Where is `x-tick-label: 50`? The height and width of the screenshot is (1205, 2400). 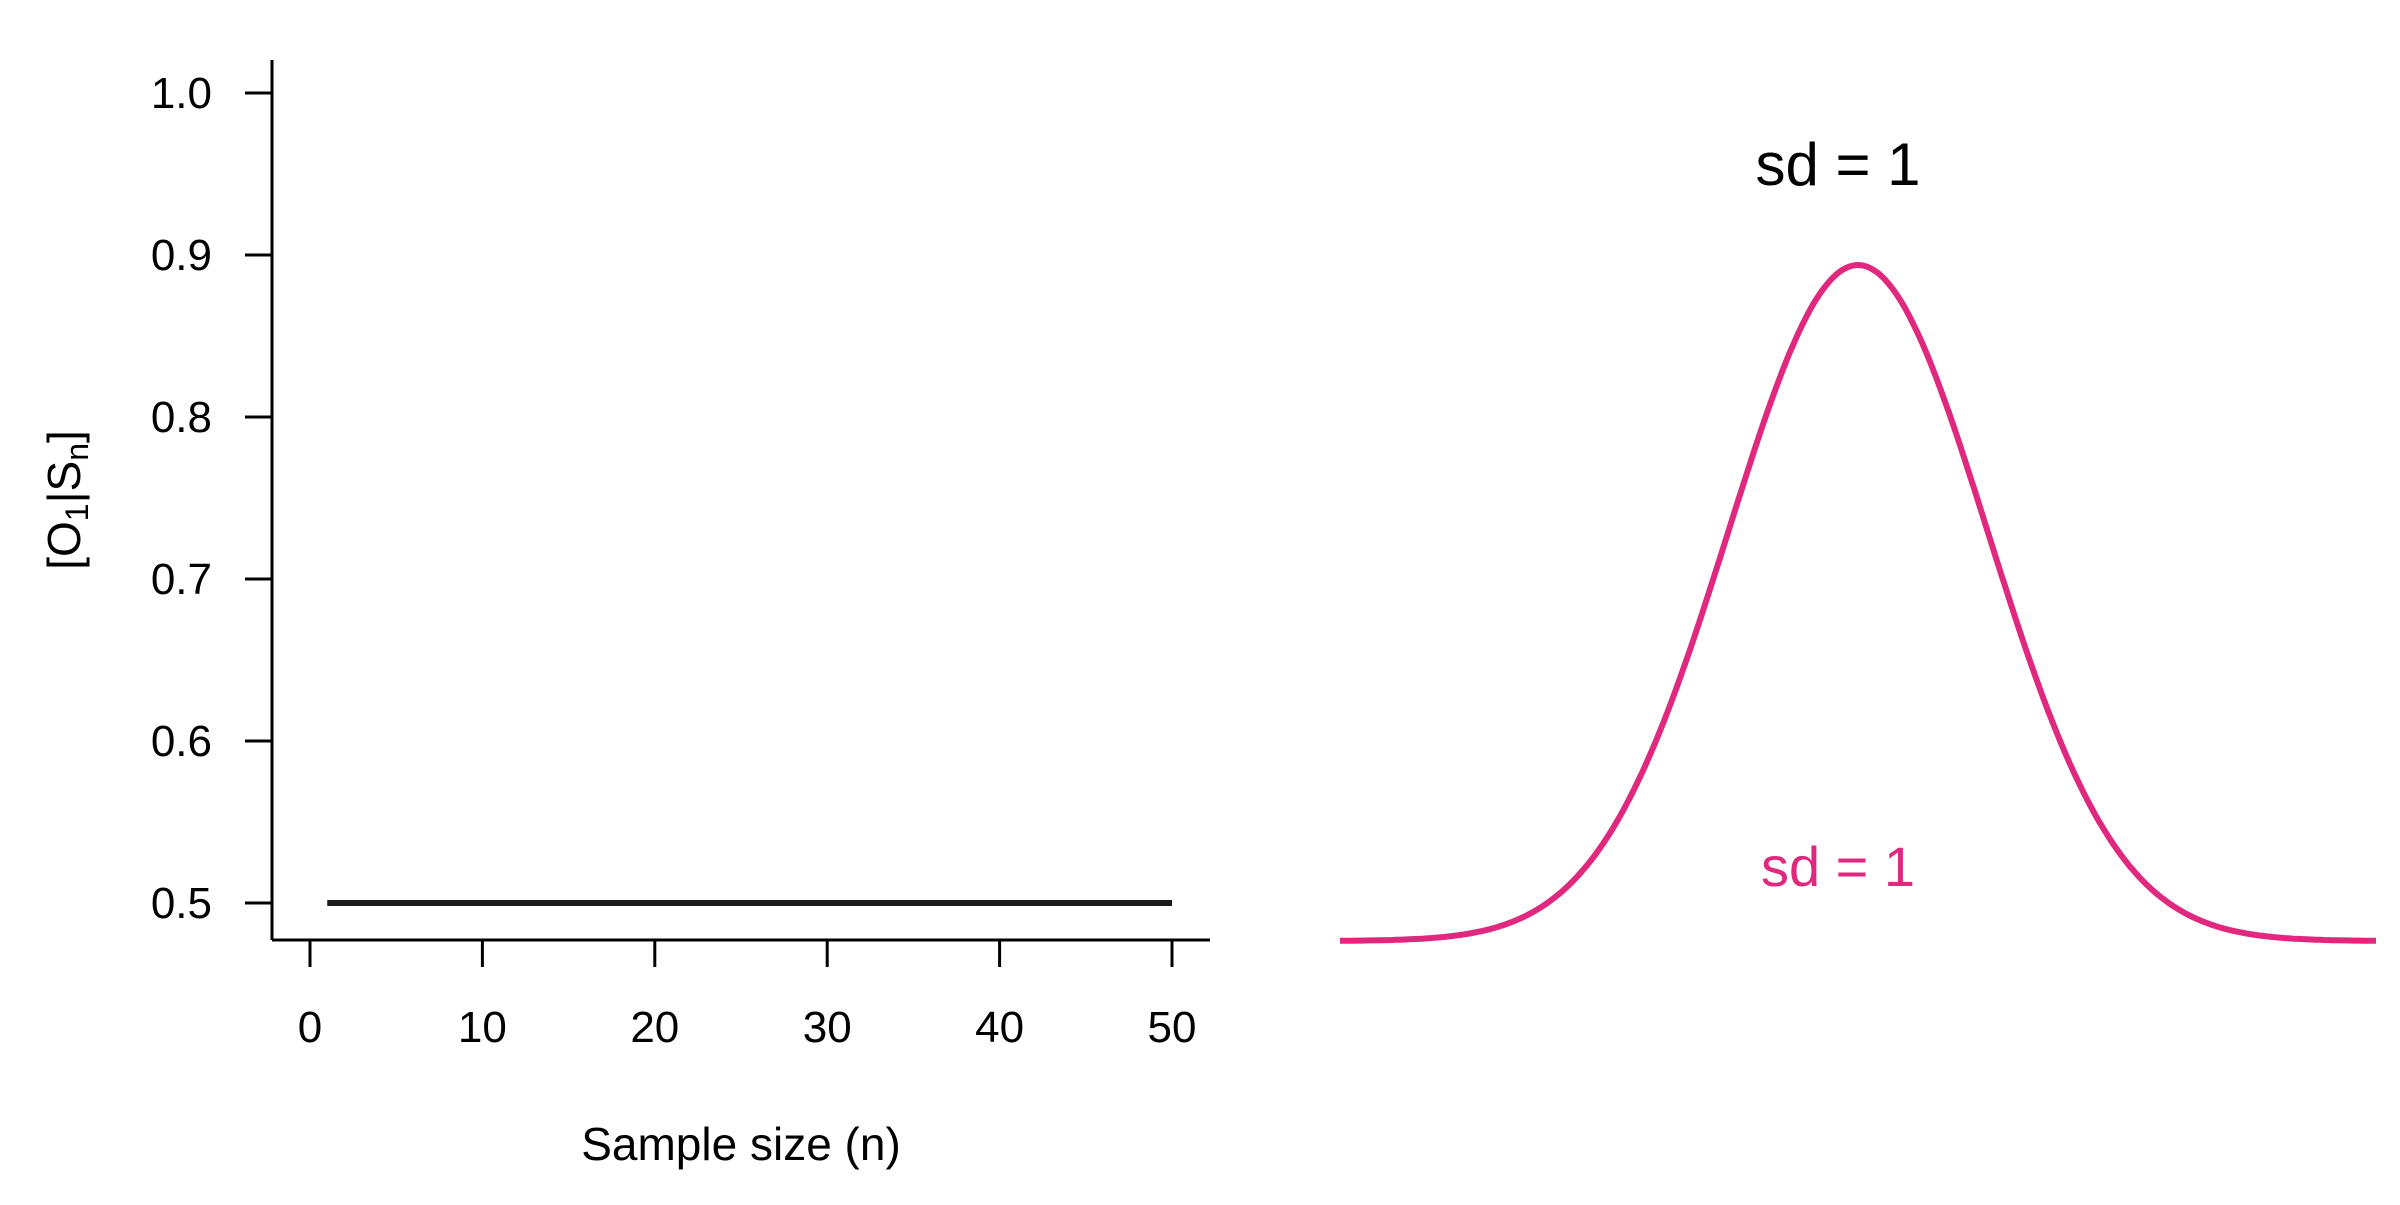 x-tick-label: 50 is located at coordinates (1172, 1027).